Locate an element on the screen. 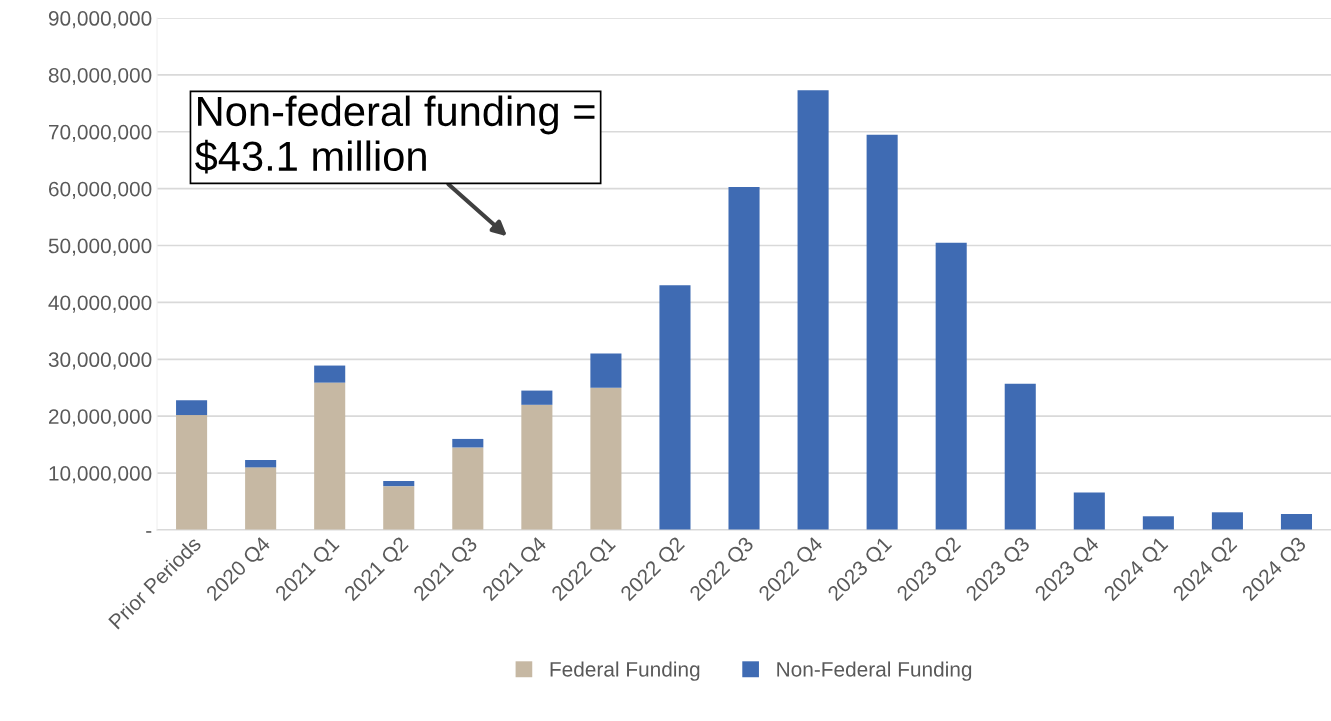 This screenshot has width=1331, height=721. y-tick-label: 90,000,000 is located at coordinates (100, 20).